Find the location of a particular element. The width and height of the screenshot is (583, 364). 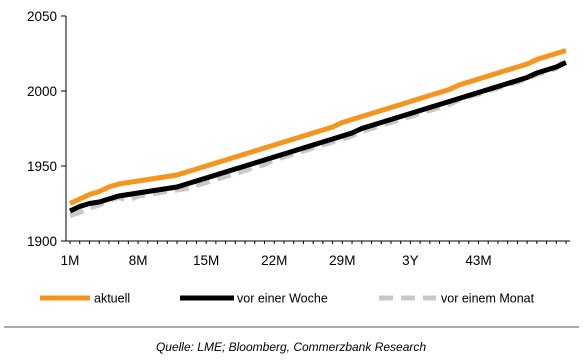

y-tick-label: 1950 is located at coordinates (42, 166).